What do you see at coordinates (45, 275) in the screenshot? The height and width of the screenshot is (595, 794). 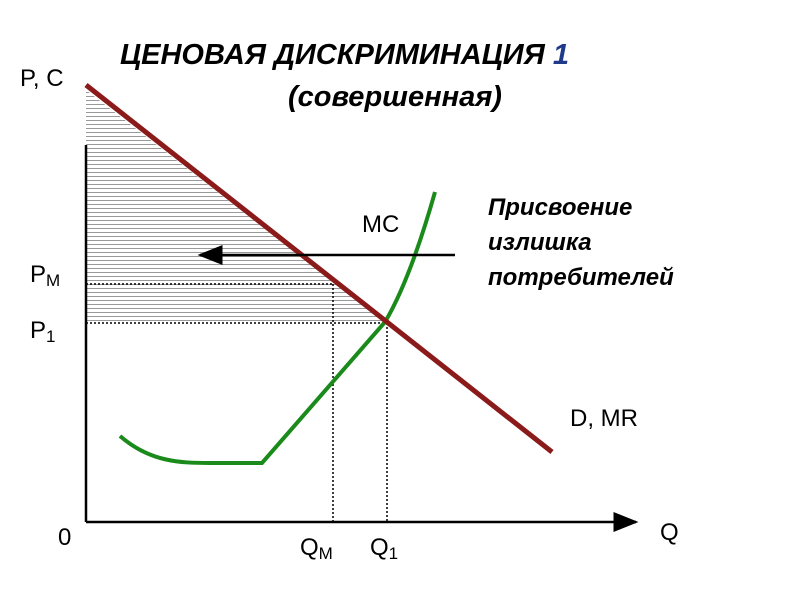 I see `price-label: PМ` at bounding box center [45, 275].